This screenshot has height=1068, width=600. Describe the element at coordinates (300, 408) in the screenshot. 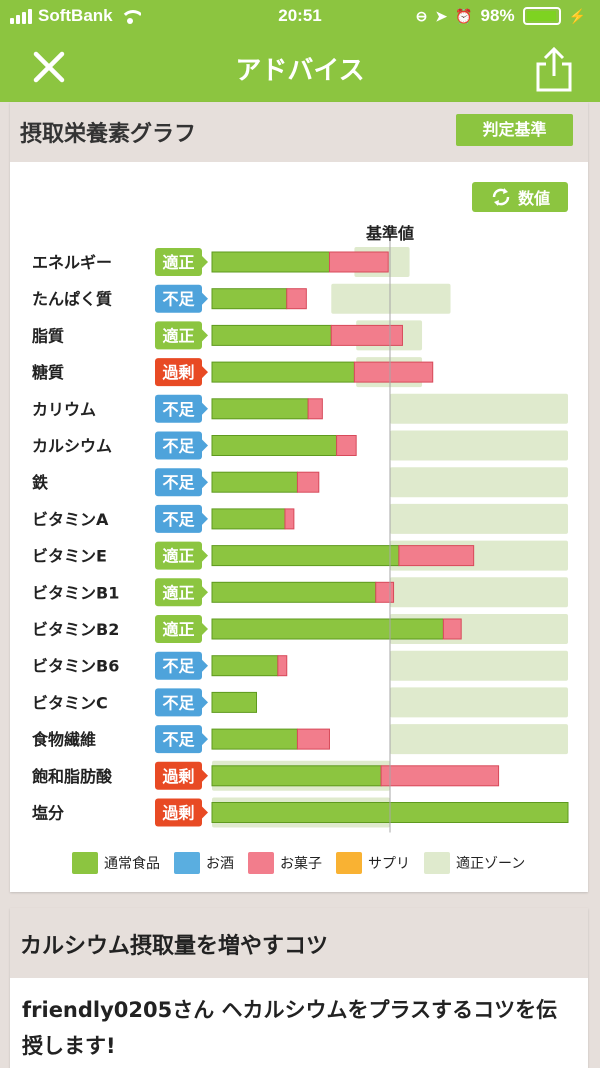

I see `chart-row: カリウム 不足` at that location.